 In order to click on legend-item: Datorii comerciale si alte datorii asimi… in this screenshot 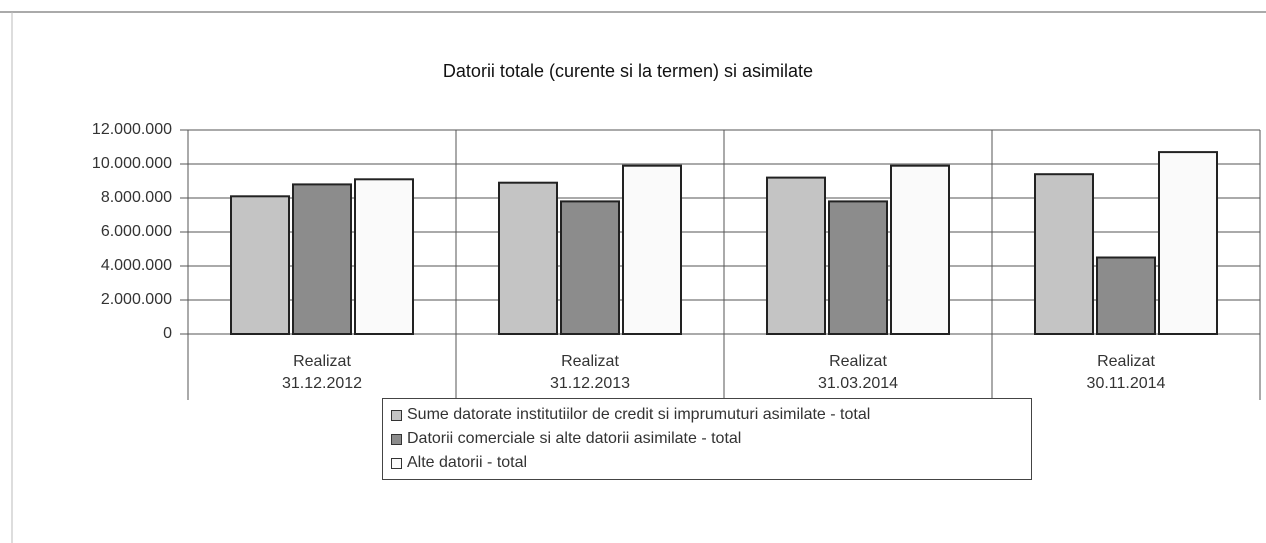, I will do `click(707, 439)`.